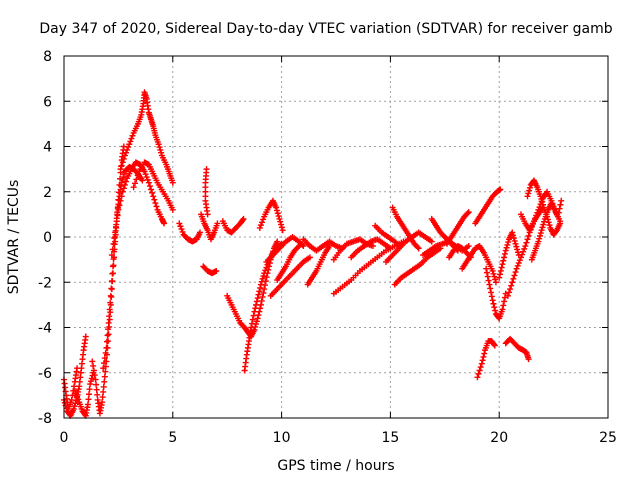 Image resolution: width=640 pixels, height=480 pixels. What do you see at coordinates (14, 237) in the screenshot?
I see `y-axis-label: SDTVAR / TECUs` at bounding box center [14, 237].